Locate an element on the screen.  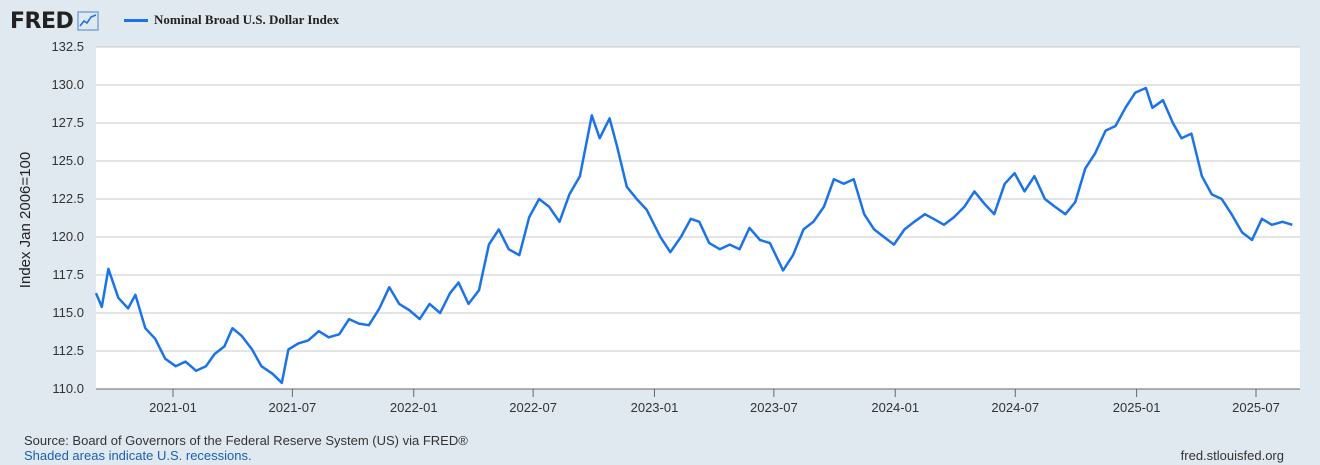
chart-legend: Nominal Broad U.S. Dollar Index is located at coordinates (231, 20).